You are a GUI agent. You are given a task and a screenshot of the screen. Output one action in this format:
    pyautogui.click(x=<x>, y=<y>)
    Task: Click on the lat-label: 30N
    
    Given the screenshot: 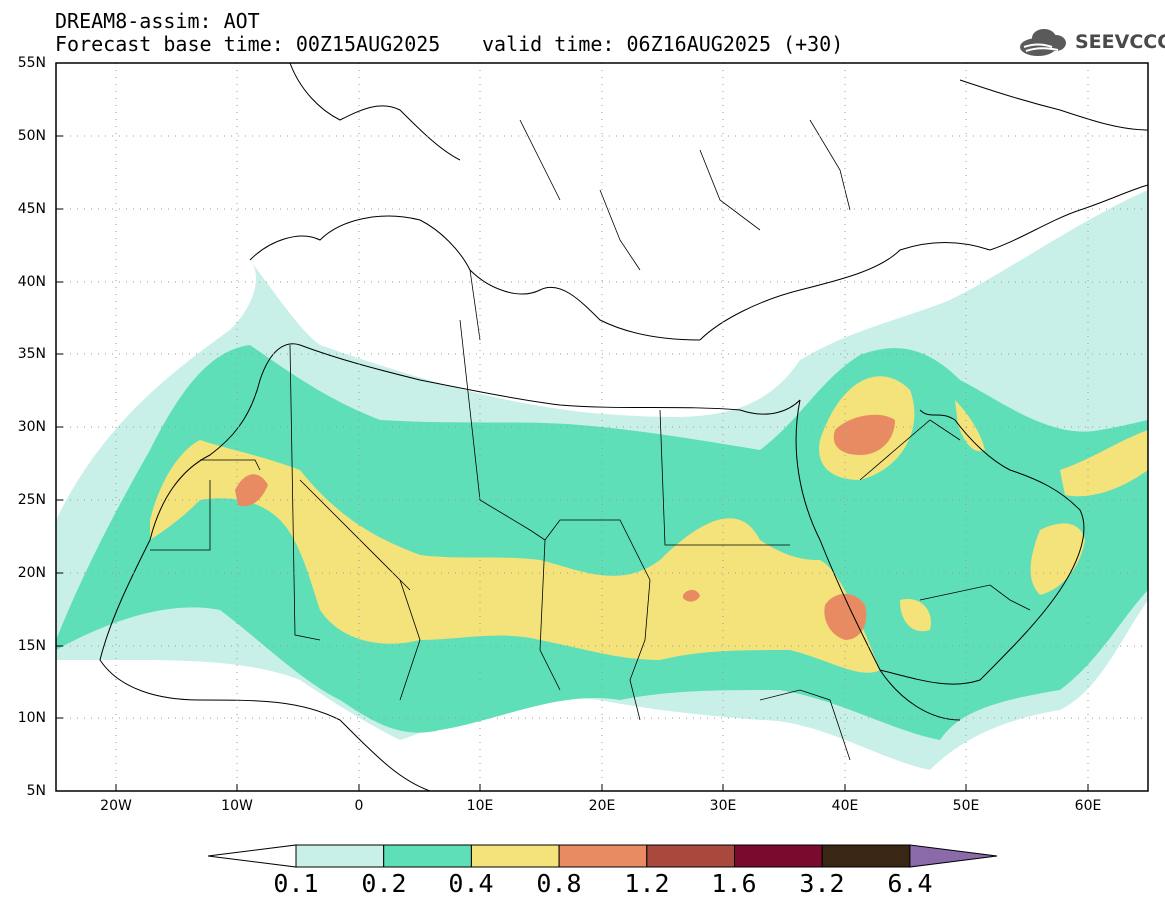 What is the action you would take?
    pyautogui.click(x=31, y=427)
    